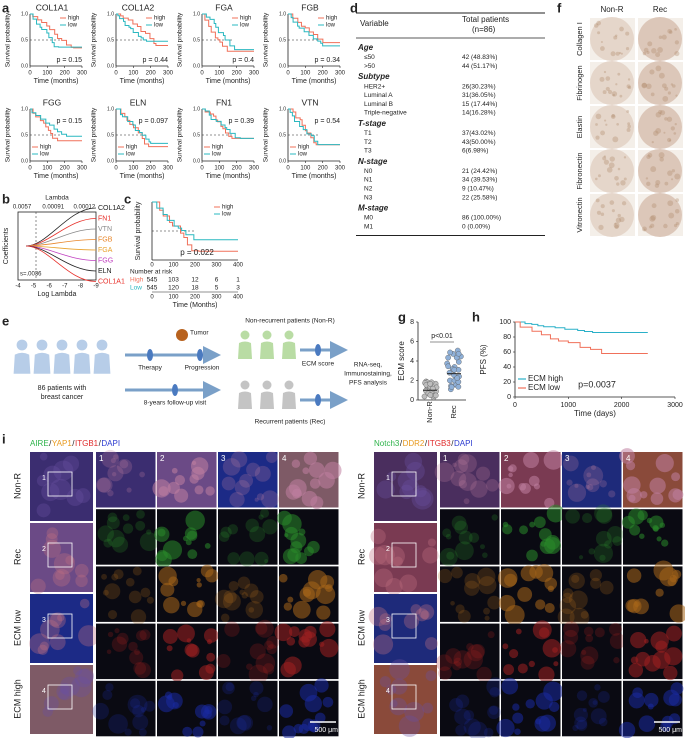 This screenshot has width=685, height=738. What do you see at coordinates (238, 298) in the screenshot?
I see `x-tick-label: 400` at bounding box center [238, 298].